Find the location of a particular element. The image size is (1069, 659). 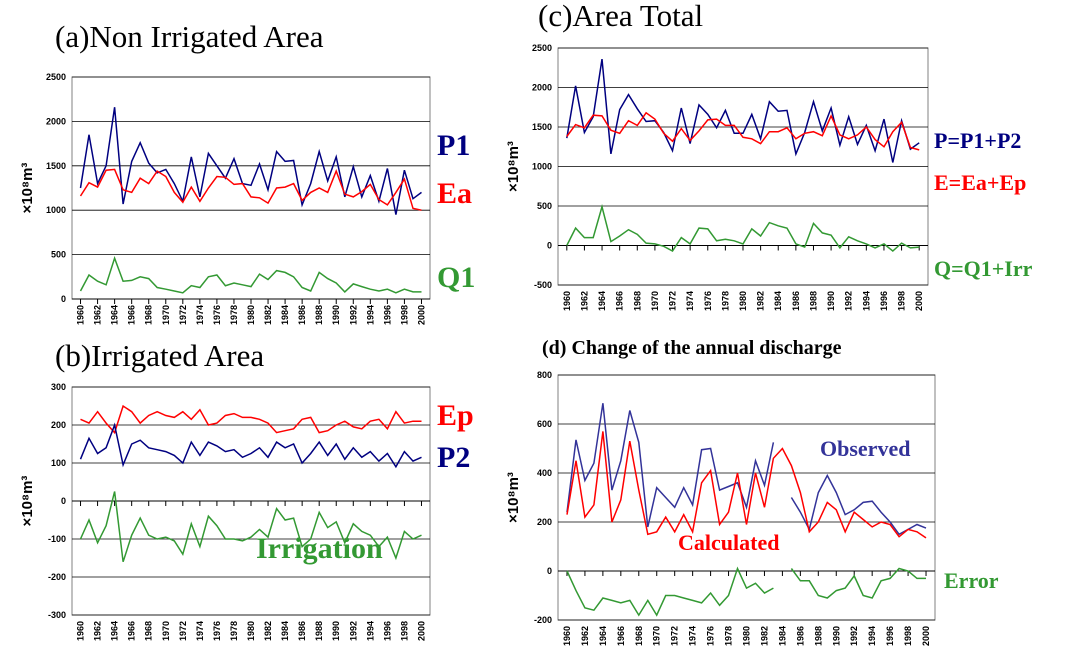

y-tick-label: -300 is located at coordinates (57, 615).